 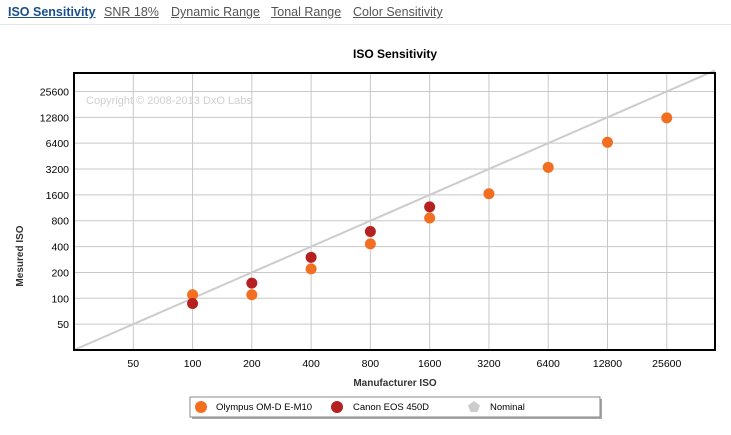 What do you see at coordinates (131, 12) in the screenshot?
I see `tab-snr-18: SNR 18%` at bounding box center [131, 12].